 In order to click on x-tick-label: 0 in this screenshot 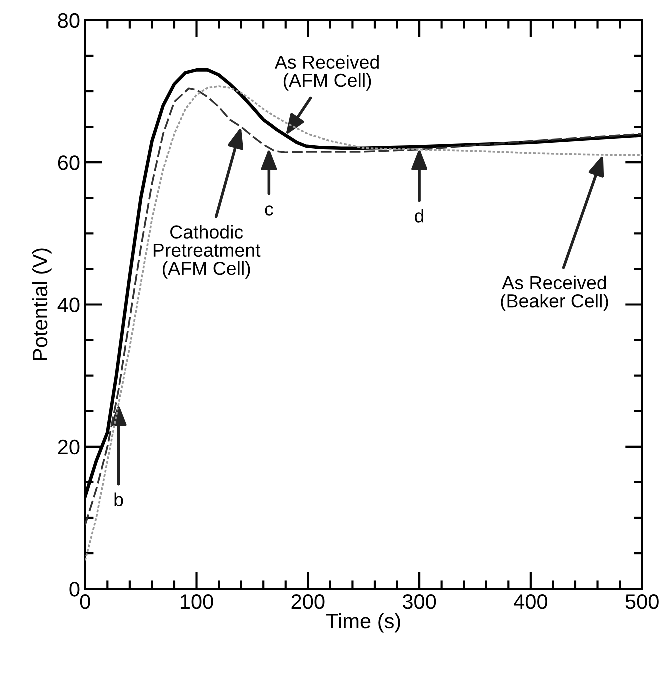, I will do `click(85, 602)`.